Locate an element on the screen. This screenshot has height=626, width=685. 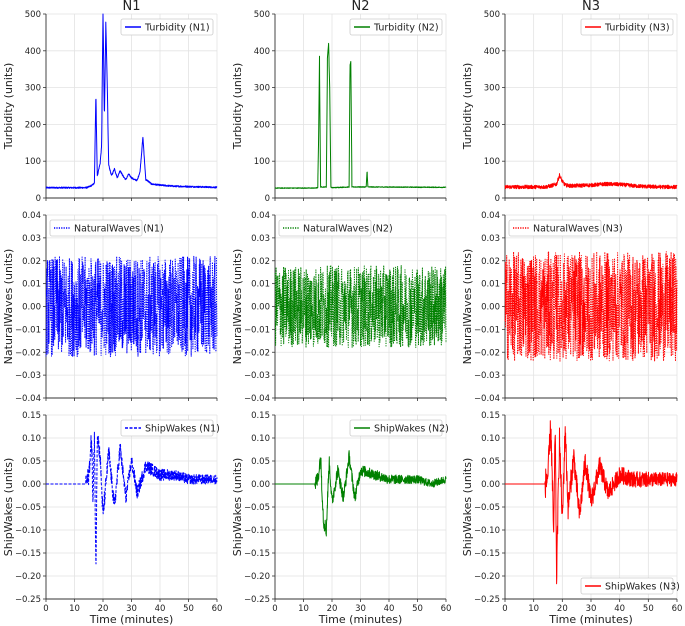
y-tick-label: −0.01 is located at coordinates (257, 330).